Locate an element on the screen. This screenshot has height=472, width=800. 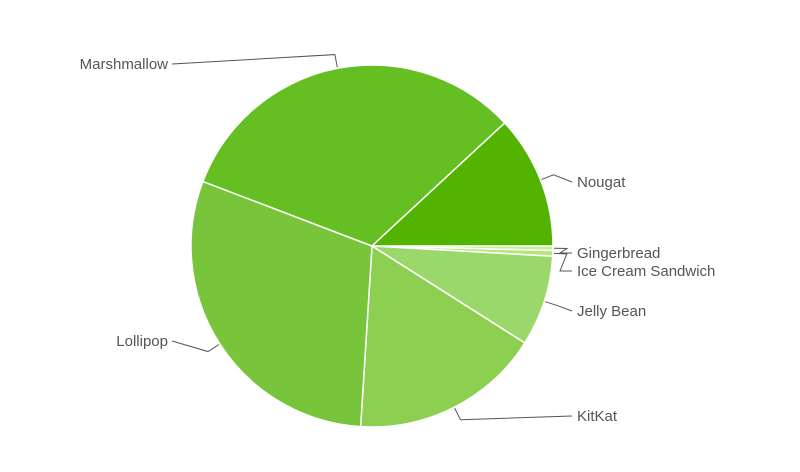
slice-label-gingerbread: Gingerbread is located at coordinates (618, 253).